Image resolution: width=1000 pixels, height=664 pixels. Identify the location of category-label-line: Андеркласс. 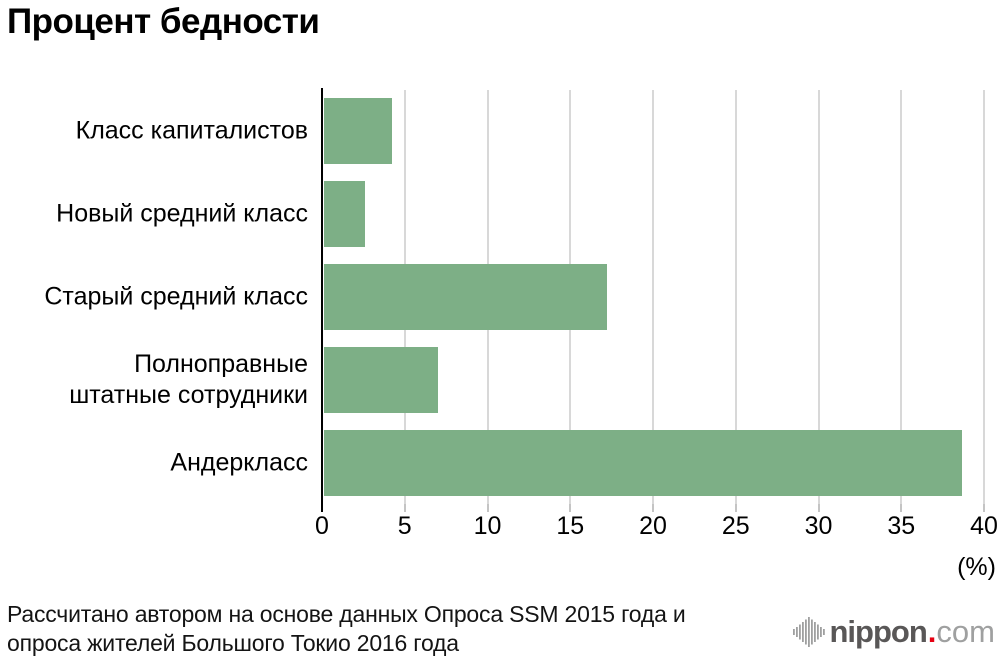
(239, 462).